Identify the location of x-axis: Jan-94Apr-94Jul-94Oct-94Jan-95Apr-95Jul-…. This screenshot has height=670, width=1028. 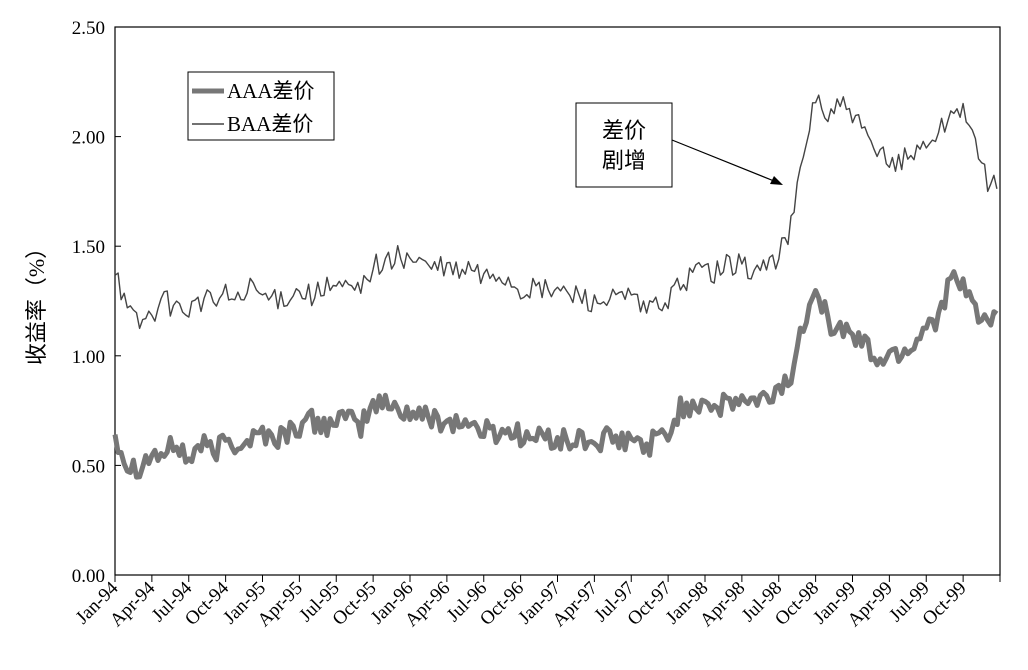
(536, 603).